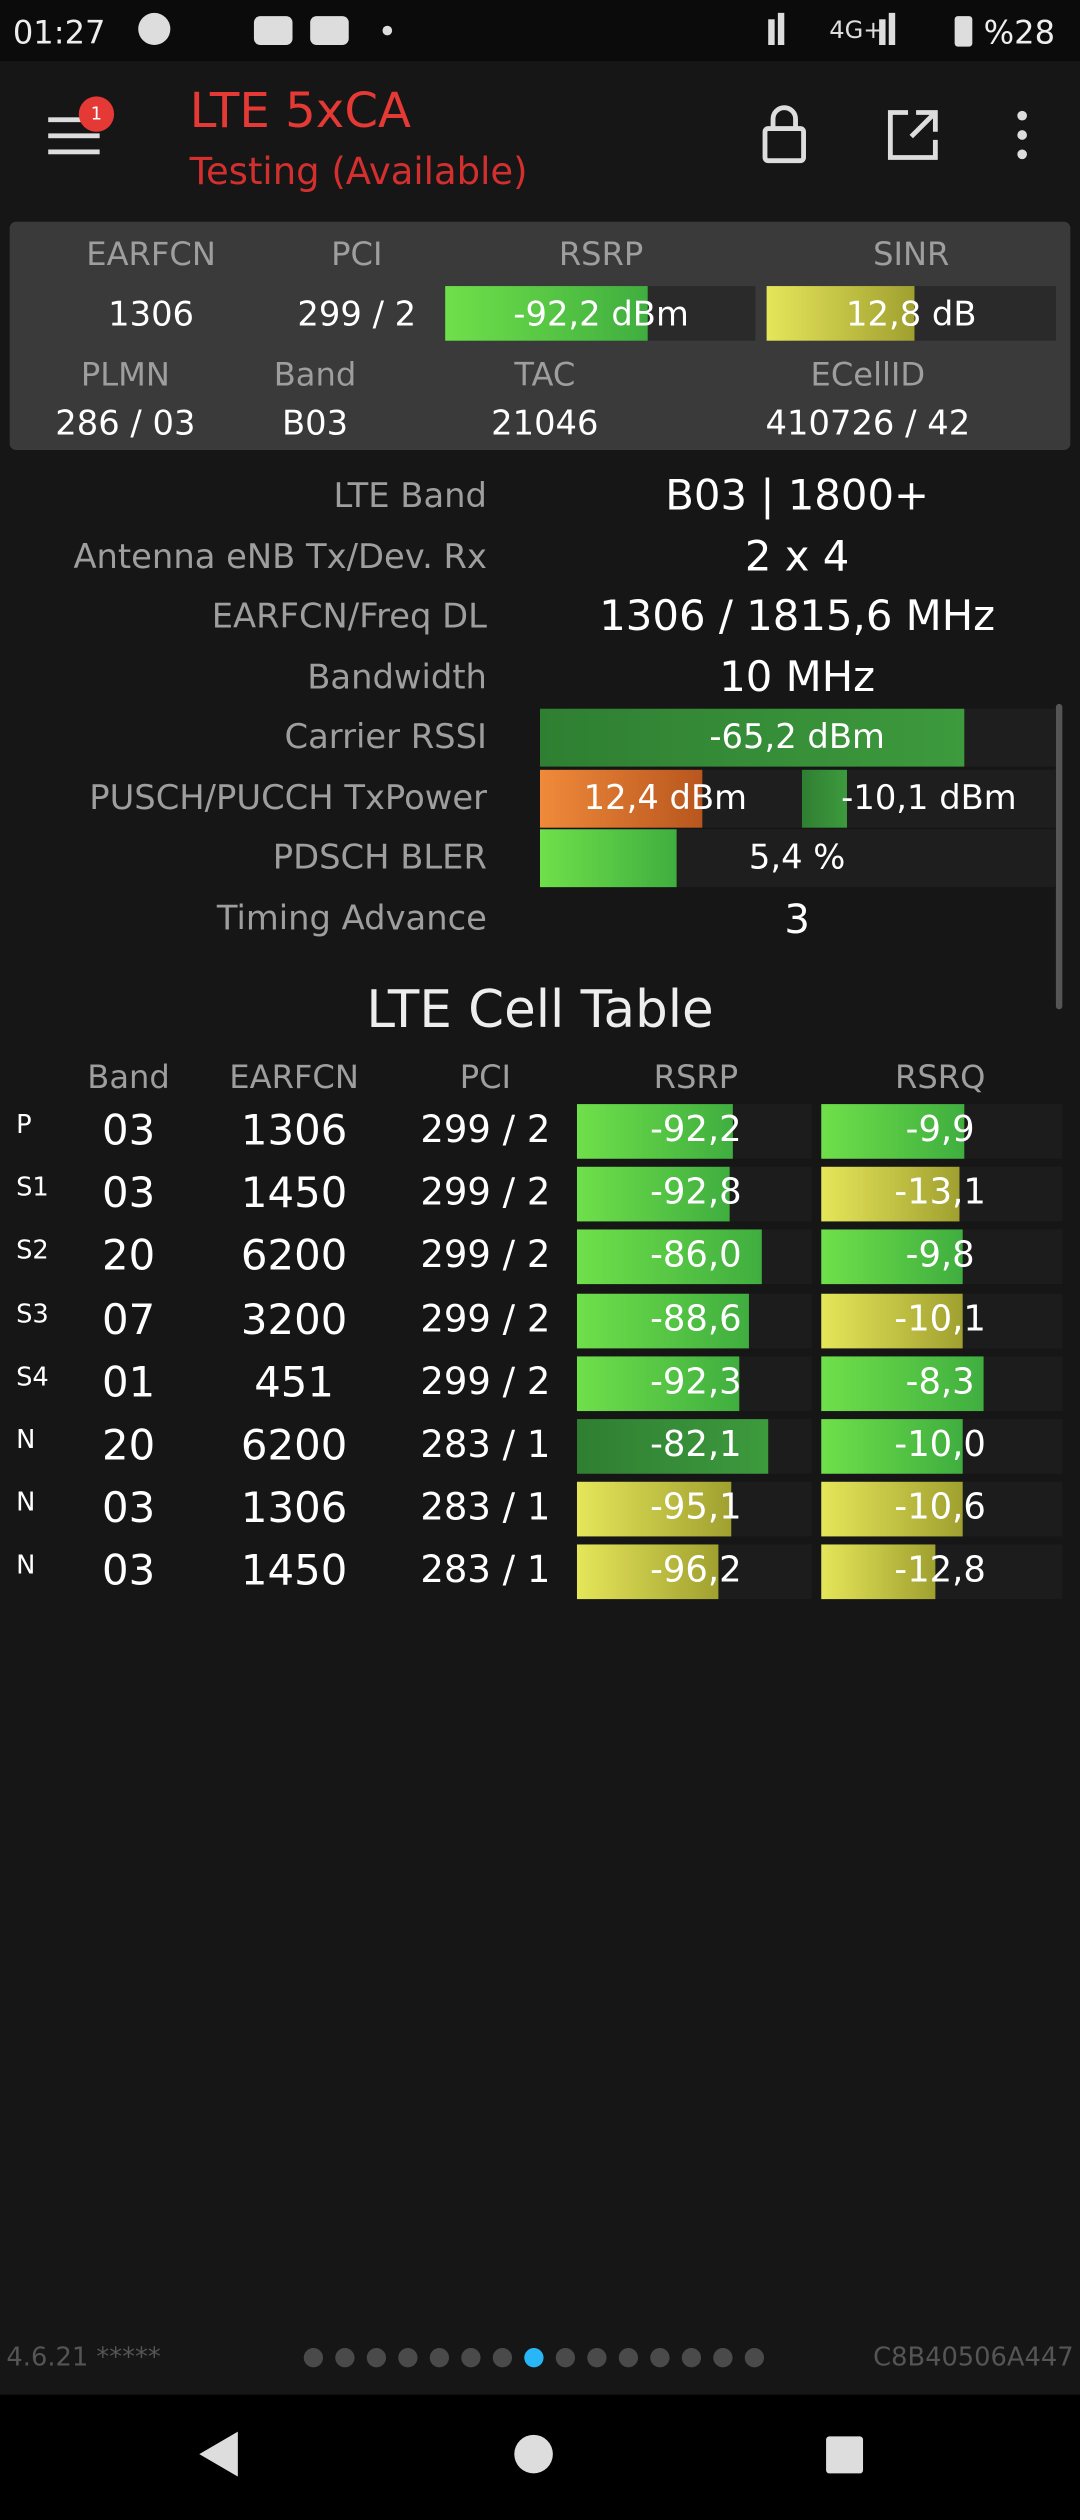 The image size is (1080, 2520). Describe the element at coordinates (912, 135) in the screenshot. I see `share-button` at that location.